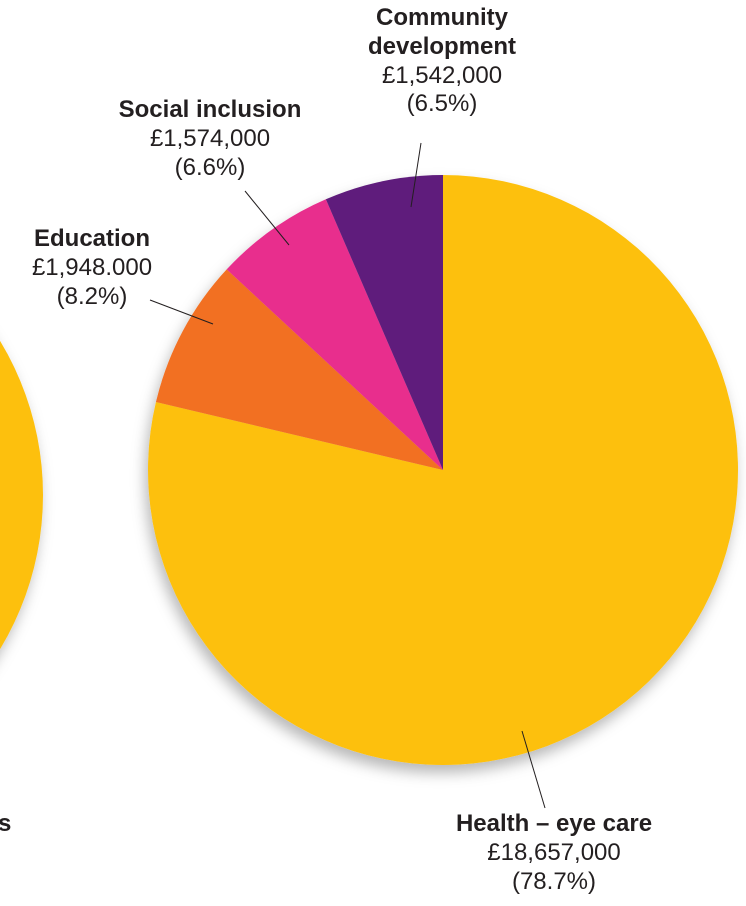 Image resolution: width=746 pixels, height=906 pixels. I want to click on leader-line-community-development, so click(416, 175).